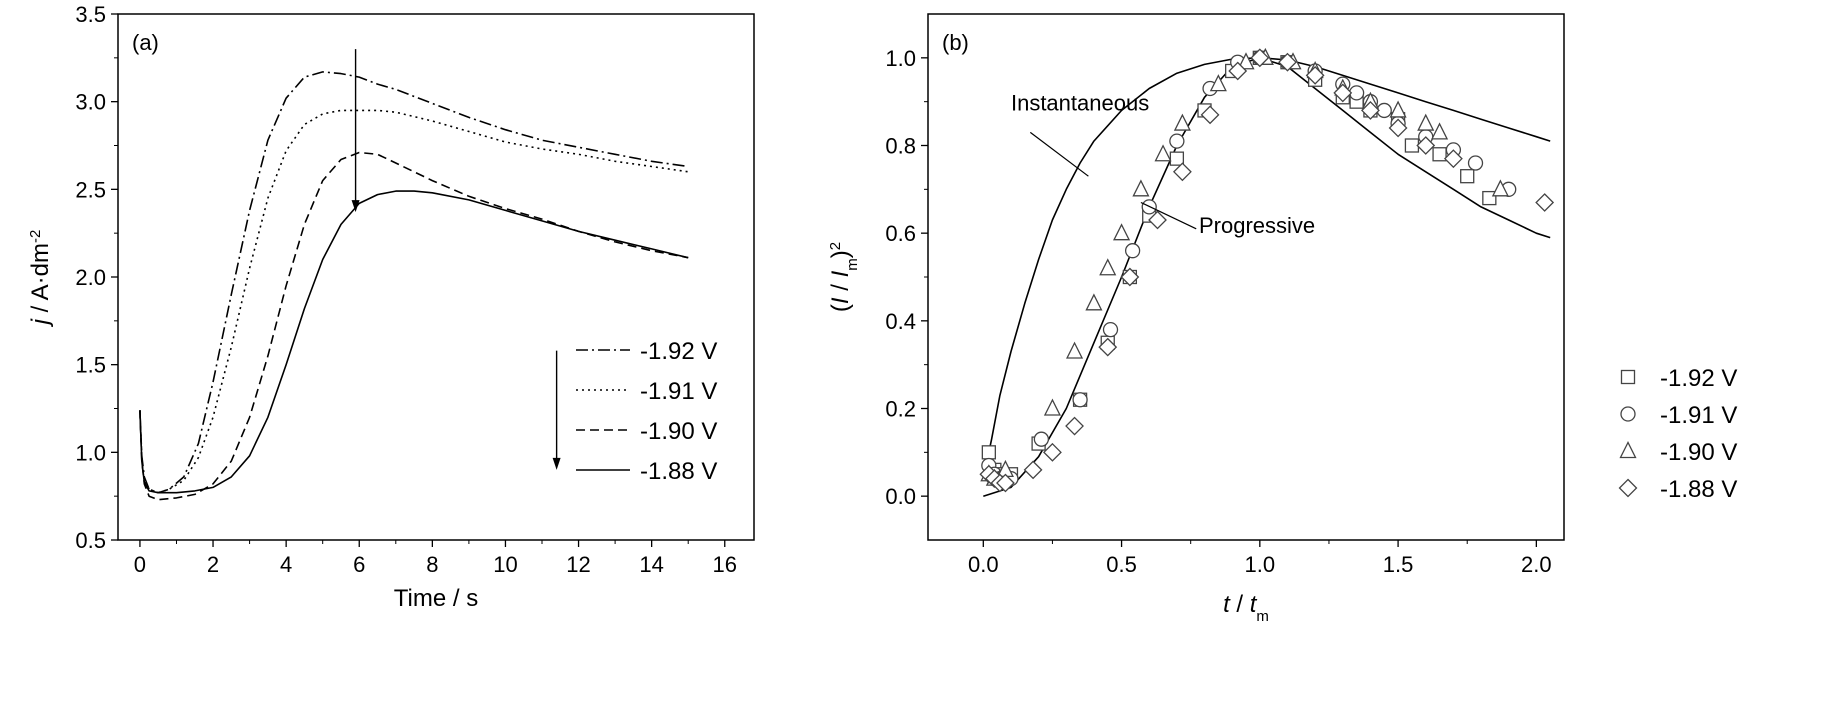 Image resolution: width=1822 pixels, height=724 pixels. Describe the element at coordinates (1628, 488) in the screenshot. I see `legend-marker-diamond` at that location.